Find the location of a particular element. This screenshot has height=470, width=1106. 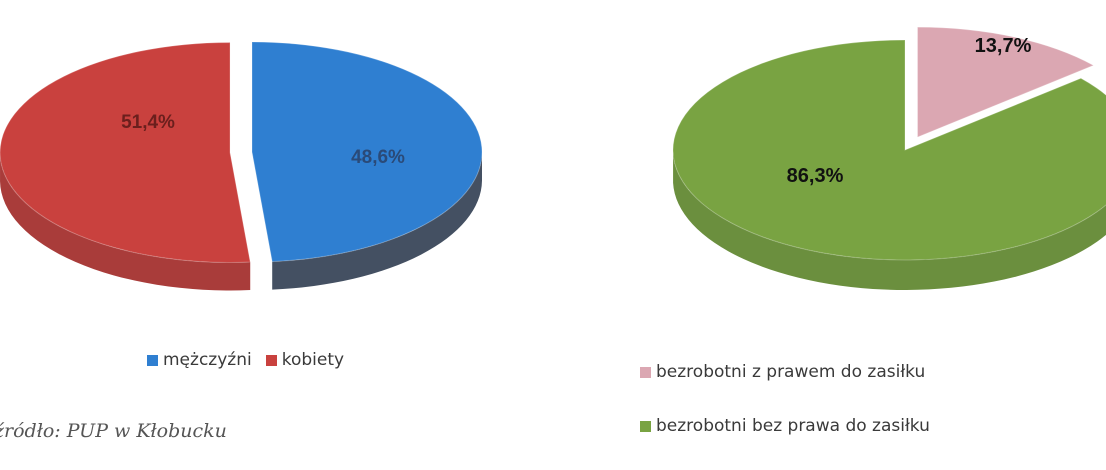

legend-item-men: mężczyźni is located at coordinates (199, 360).